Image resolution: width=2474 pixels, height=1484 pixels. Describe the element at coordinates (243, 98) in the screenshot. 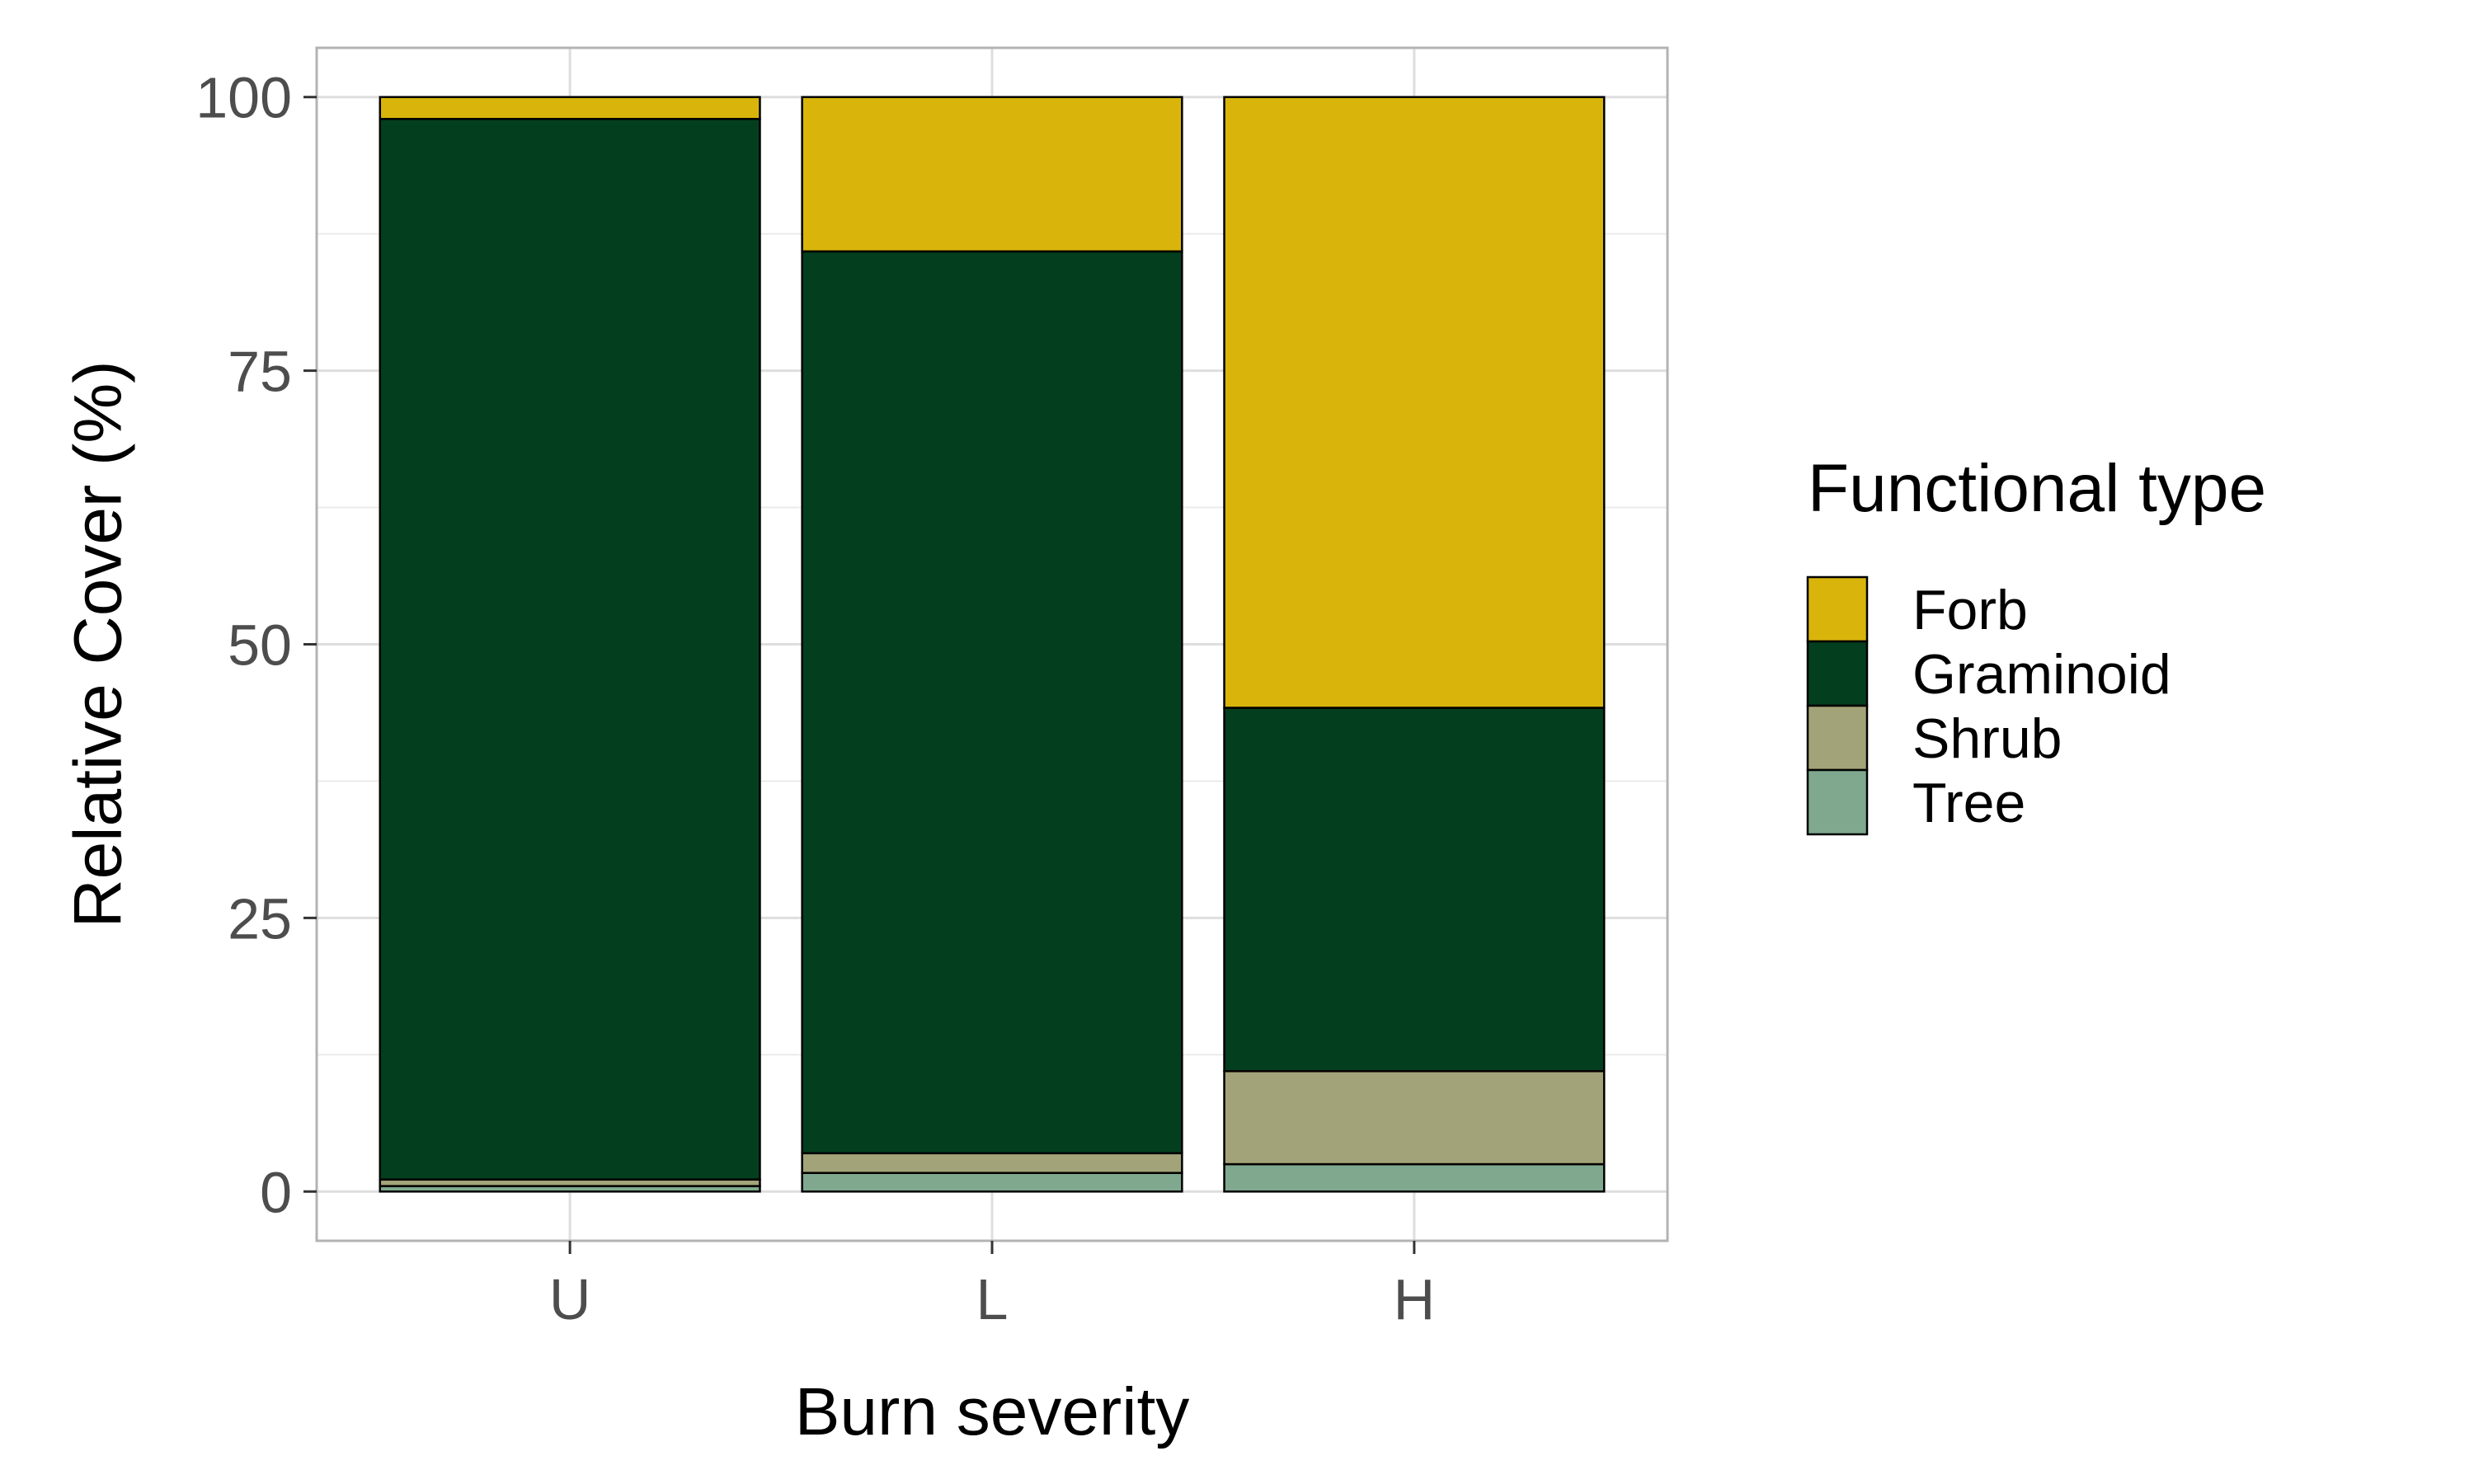

I see `y-tick-label: 100` at that location.